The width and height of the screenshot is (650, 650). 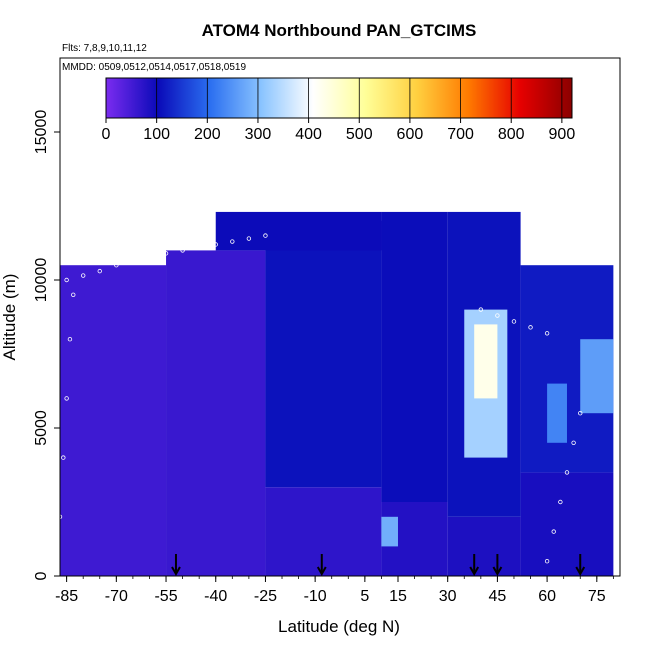 What do you see at coordinates (547, 596) in the screenshot?
I see `x-tick-label: 60` at bounding box center [547, 596].